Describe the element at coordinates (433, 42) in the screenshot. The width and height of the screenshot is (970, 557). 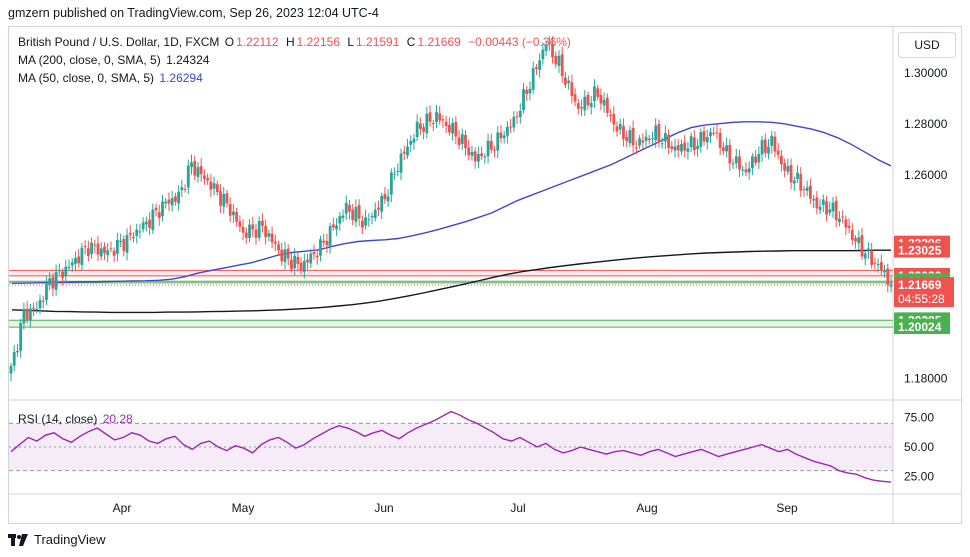
I see `ohlc-c: C 1.21669` at that location.